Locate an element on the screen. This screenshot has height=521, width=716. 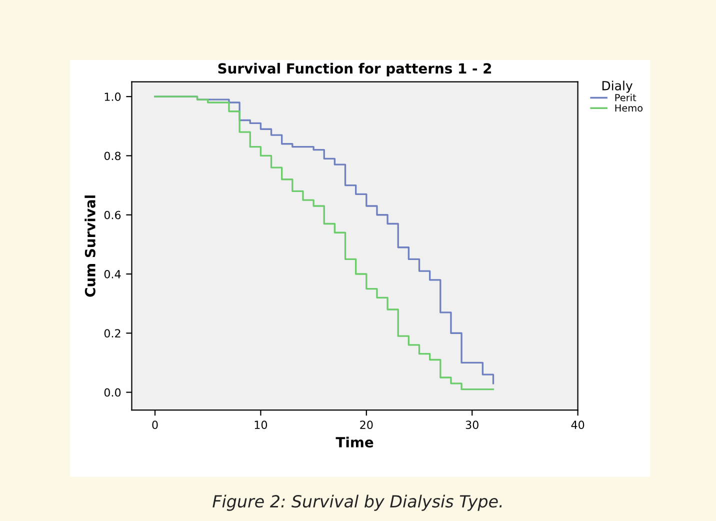
x-tick-label: 0 is located at coordinates (155, 425).